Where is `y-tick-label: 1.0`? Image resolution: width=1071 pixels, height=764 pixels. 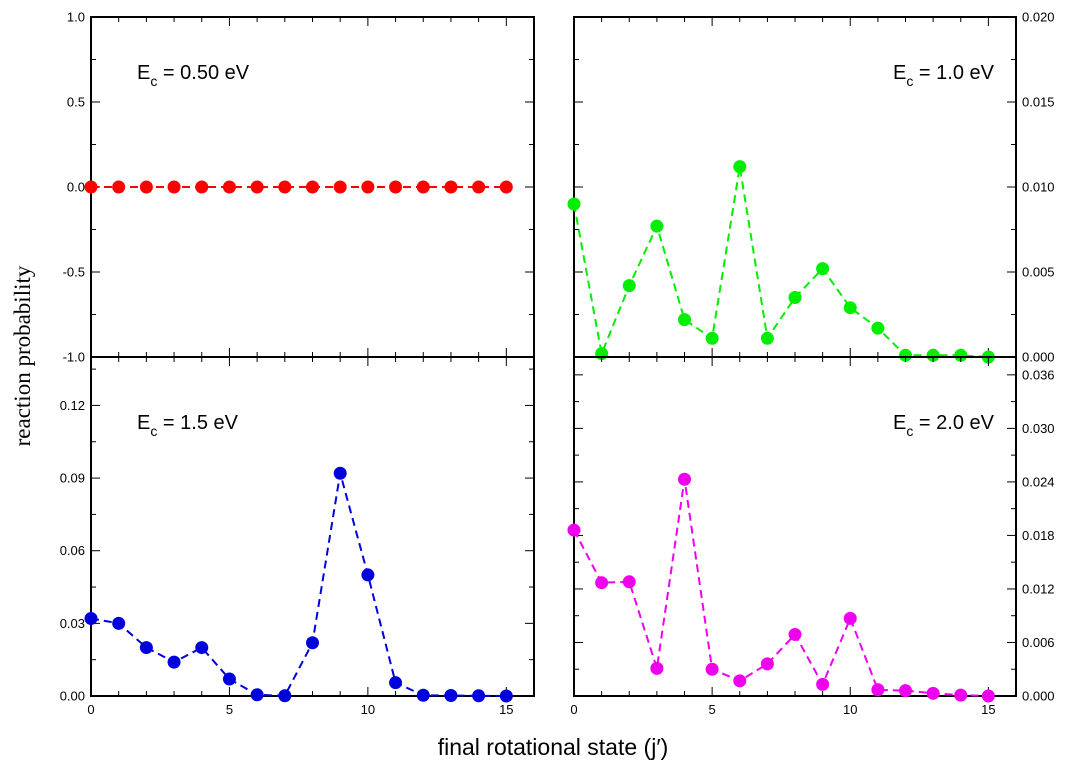
y-tick-label: 1.0 is located at coordinates (76, 17).